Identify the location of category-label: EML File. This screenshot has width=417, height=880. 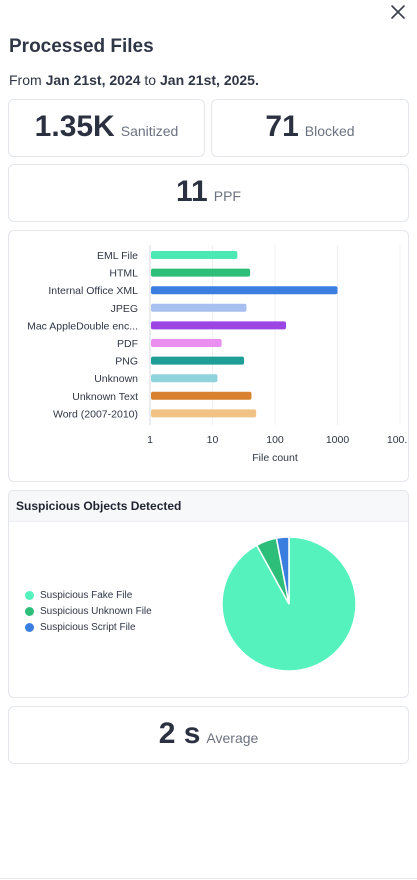
(117, 256).